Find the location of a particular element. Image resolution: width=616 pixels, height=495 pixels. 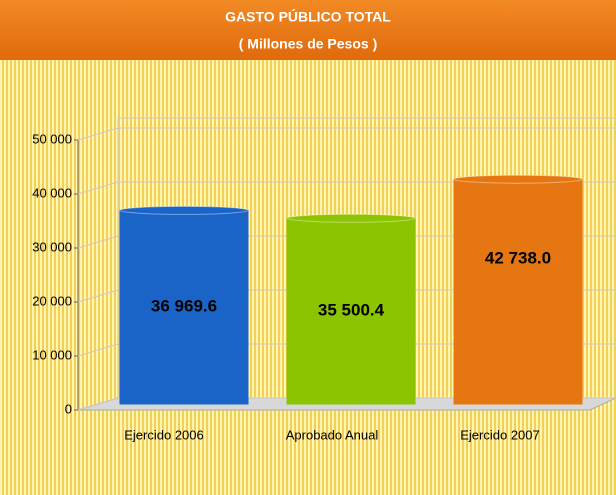

chart-title: GASTO PÚBLICO TOTAL is located at coordinates (308, 16).